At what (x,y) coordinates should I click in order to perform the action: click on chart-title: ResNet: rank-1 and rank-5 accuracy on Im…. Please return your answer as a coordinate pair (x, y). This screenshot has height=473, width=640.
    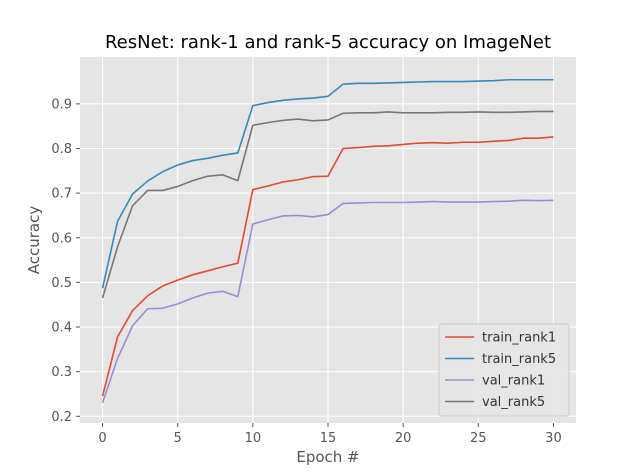
    Looking at the image, I should click on (328, 42).